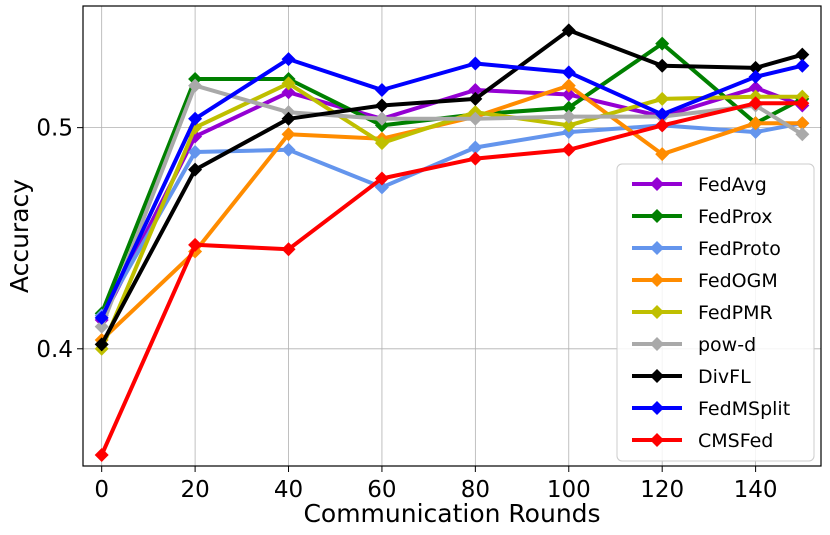 This screenshot has width=830, height=535. I want to click on y-tick-label: 0.5, so click(54, 129).